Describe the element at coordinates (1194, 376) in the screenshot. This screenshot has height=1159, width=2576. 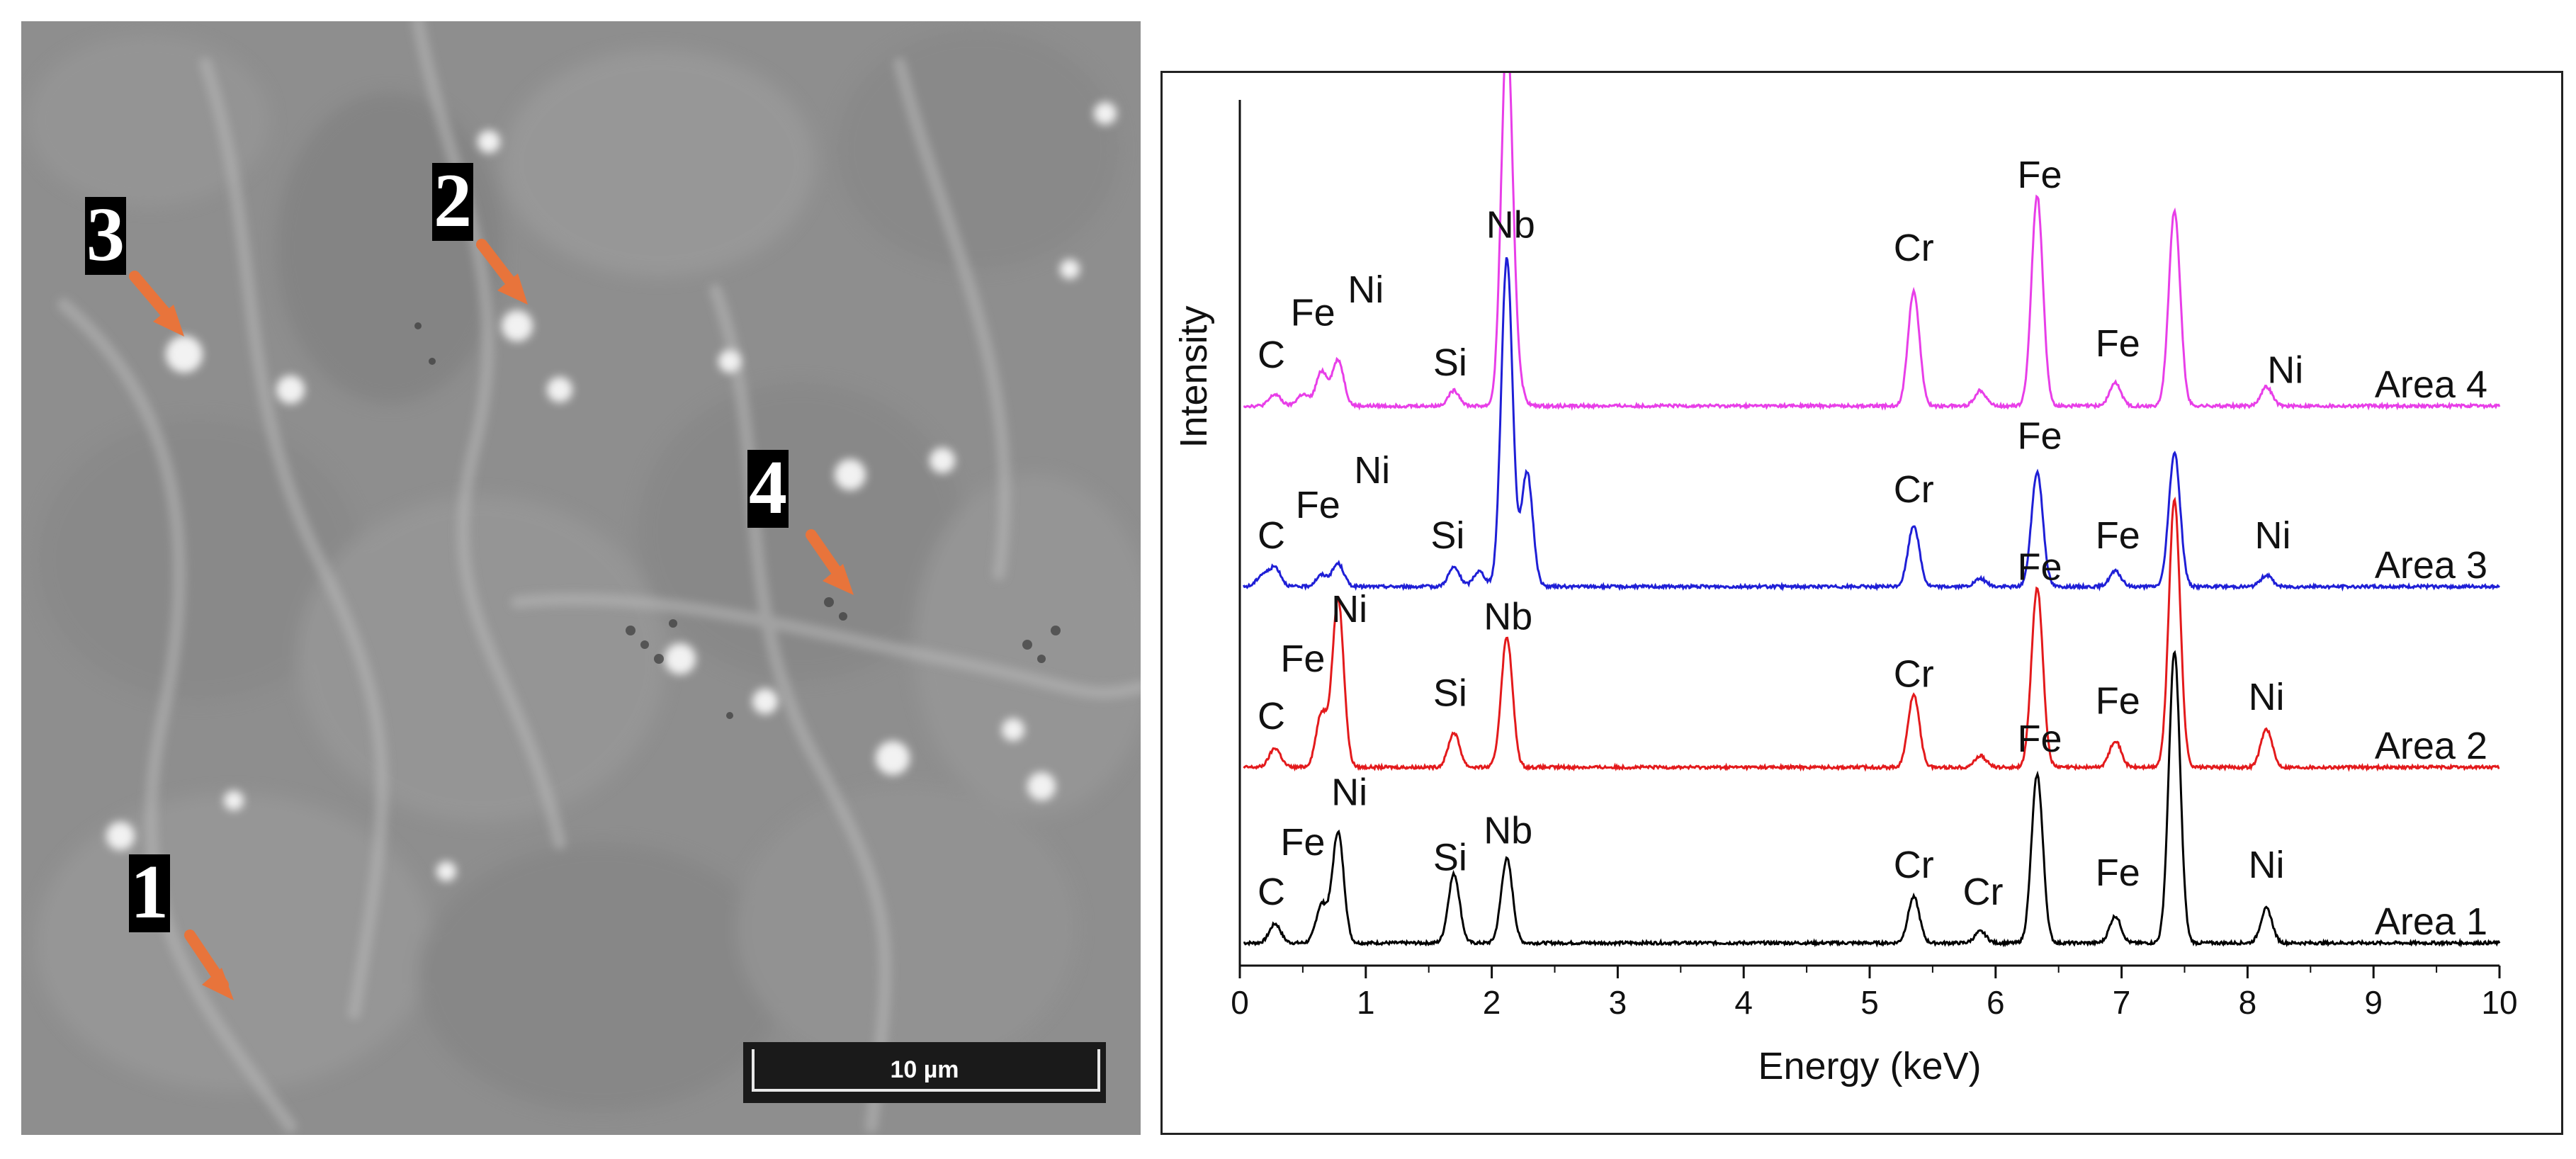
I see `y-axis-title: Intensity` at that location.